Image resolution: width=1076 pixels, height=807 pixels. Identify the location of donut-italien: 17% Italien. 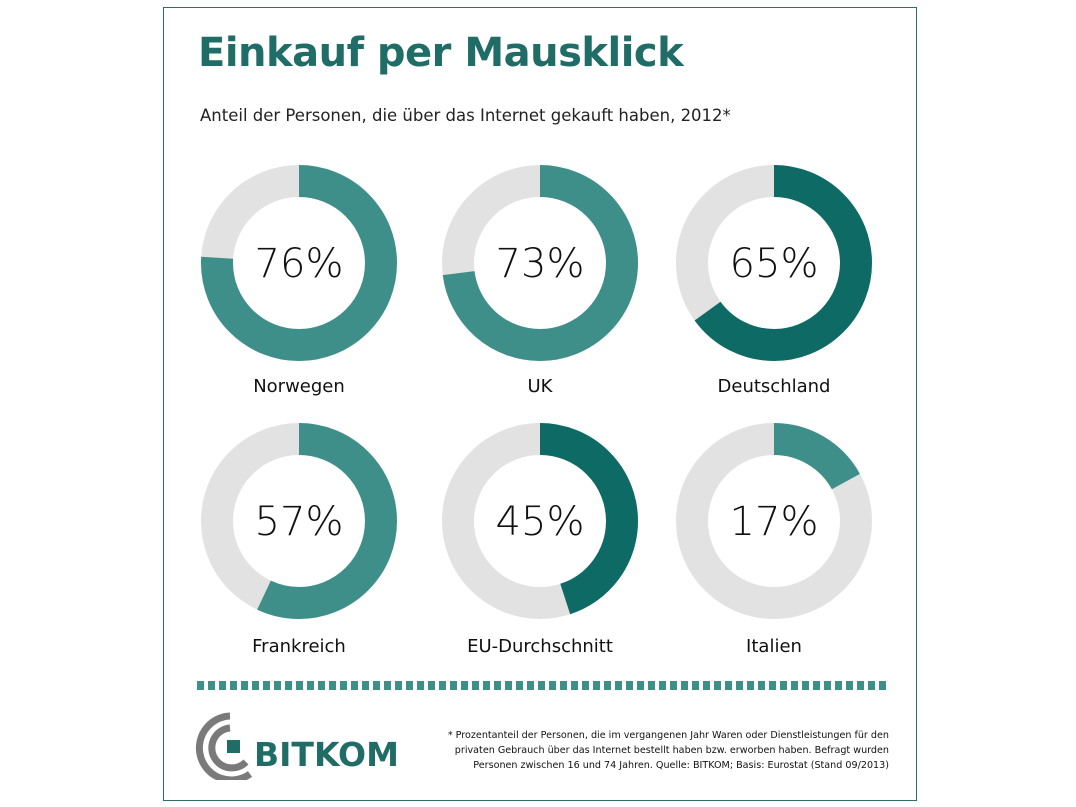
(774, 540).